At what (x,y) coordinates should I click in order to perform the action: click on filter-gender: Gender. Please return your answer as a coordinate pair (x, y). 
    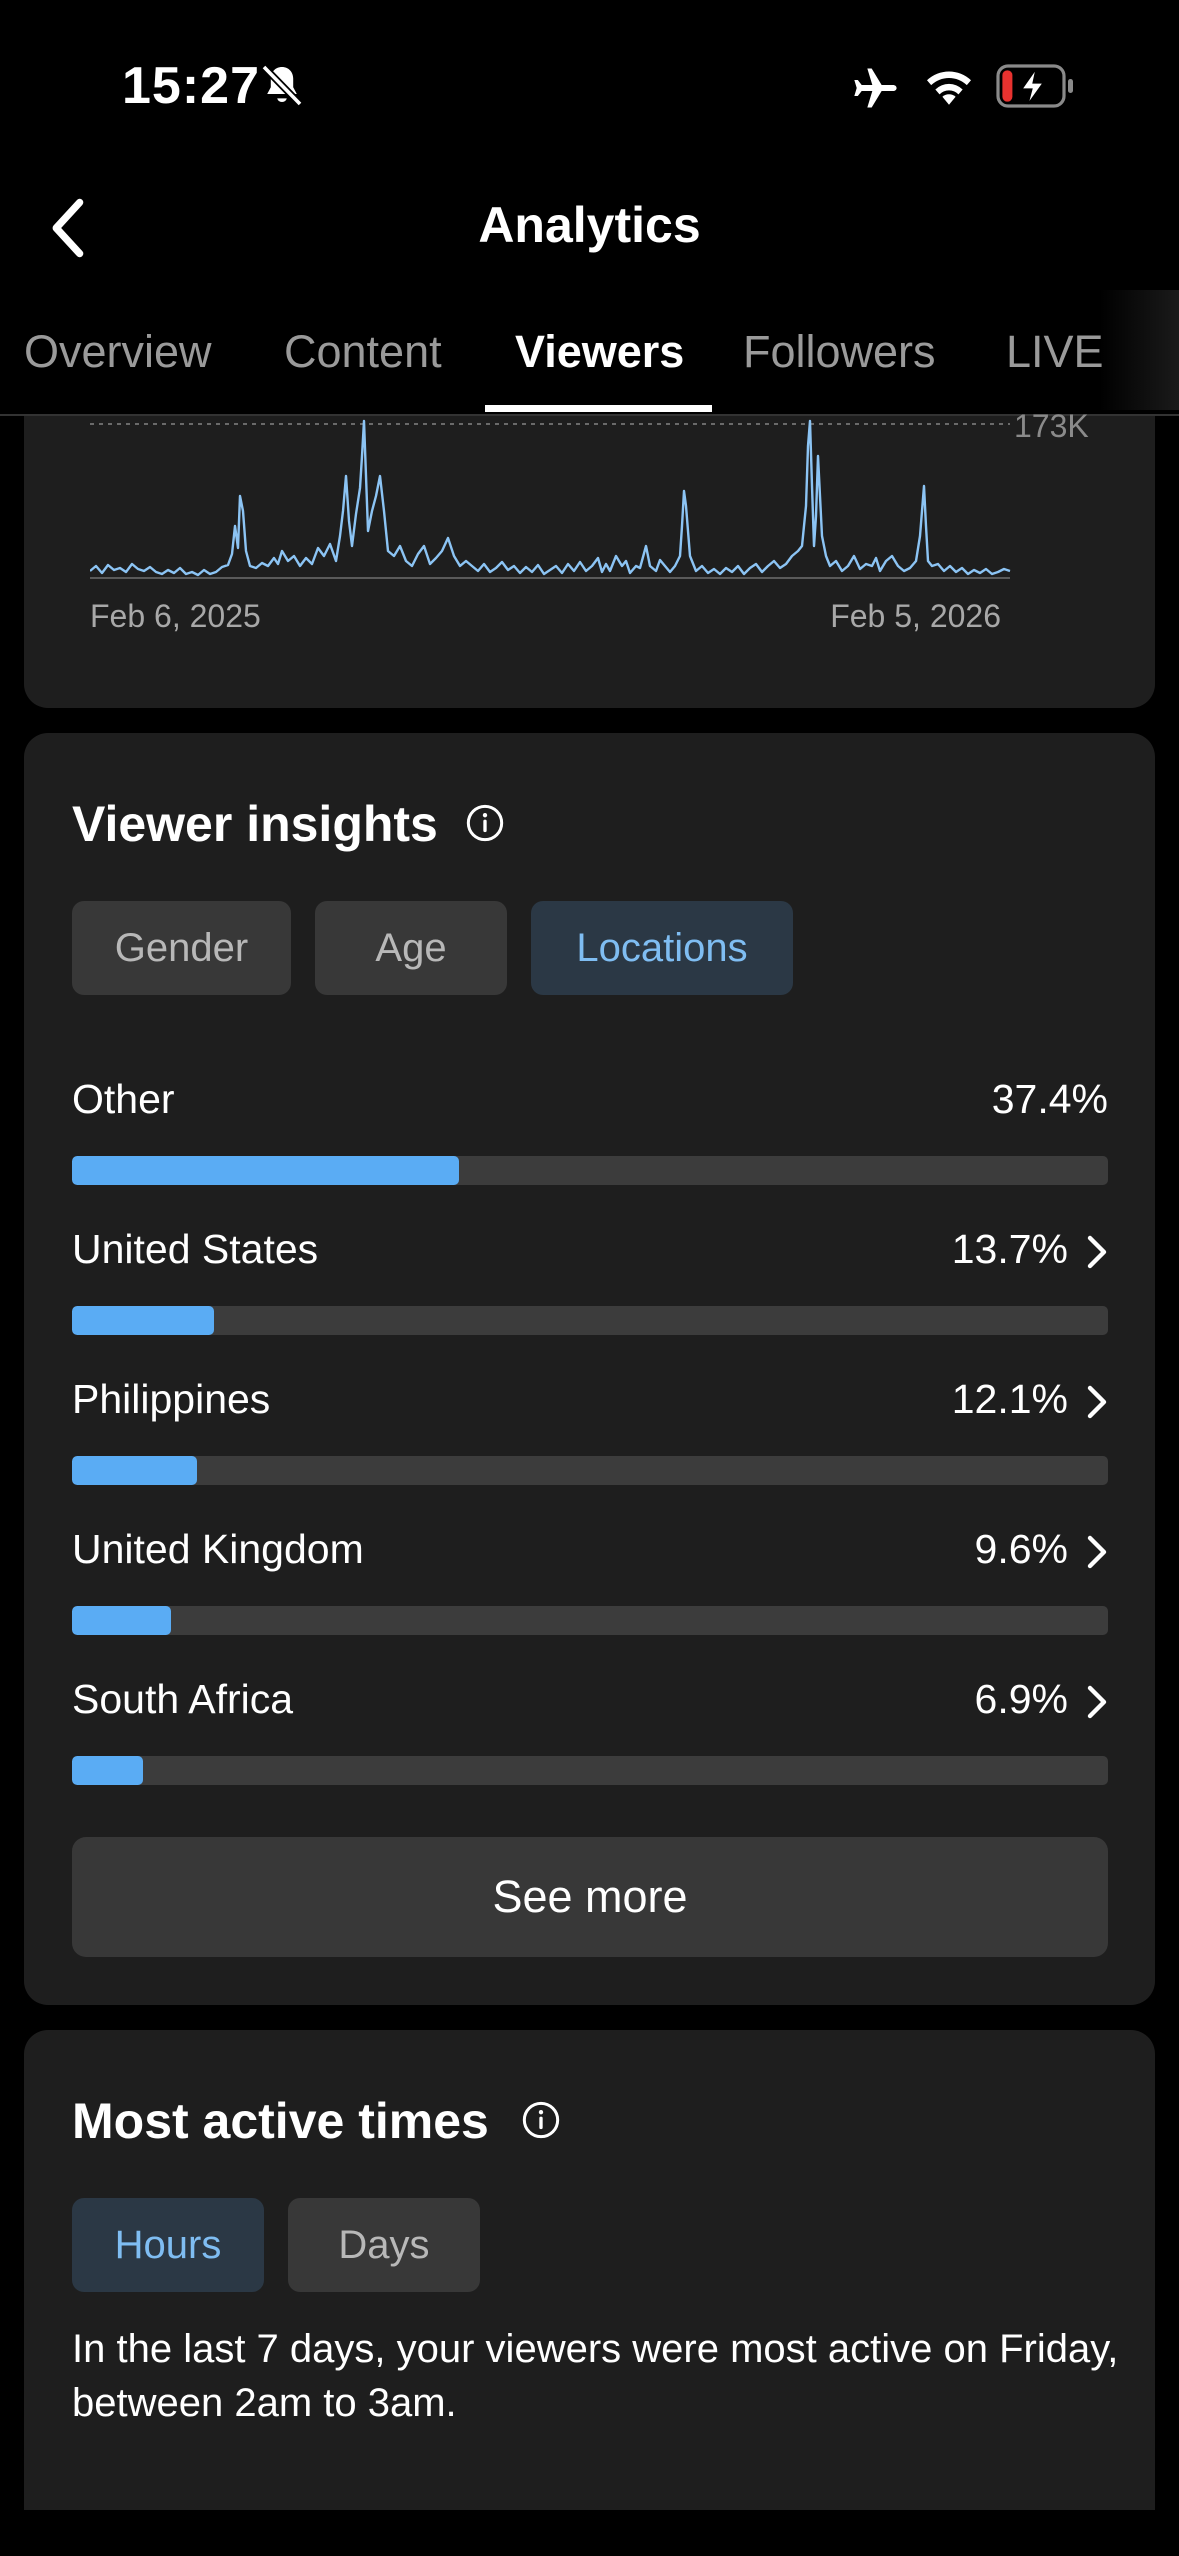
    Looking at the image, I should click on (181, 948).